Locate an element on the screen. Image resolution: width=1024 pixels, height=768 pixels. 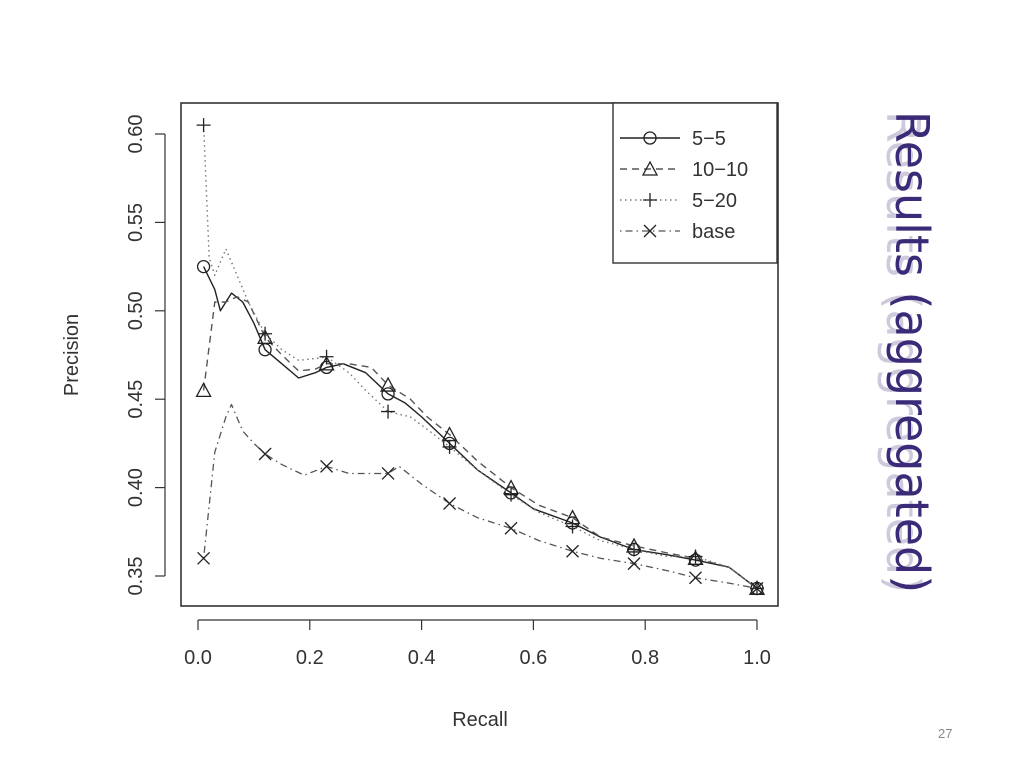
legend-marker-plus is located at coordinates (650, 200).